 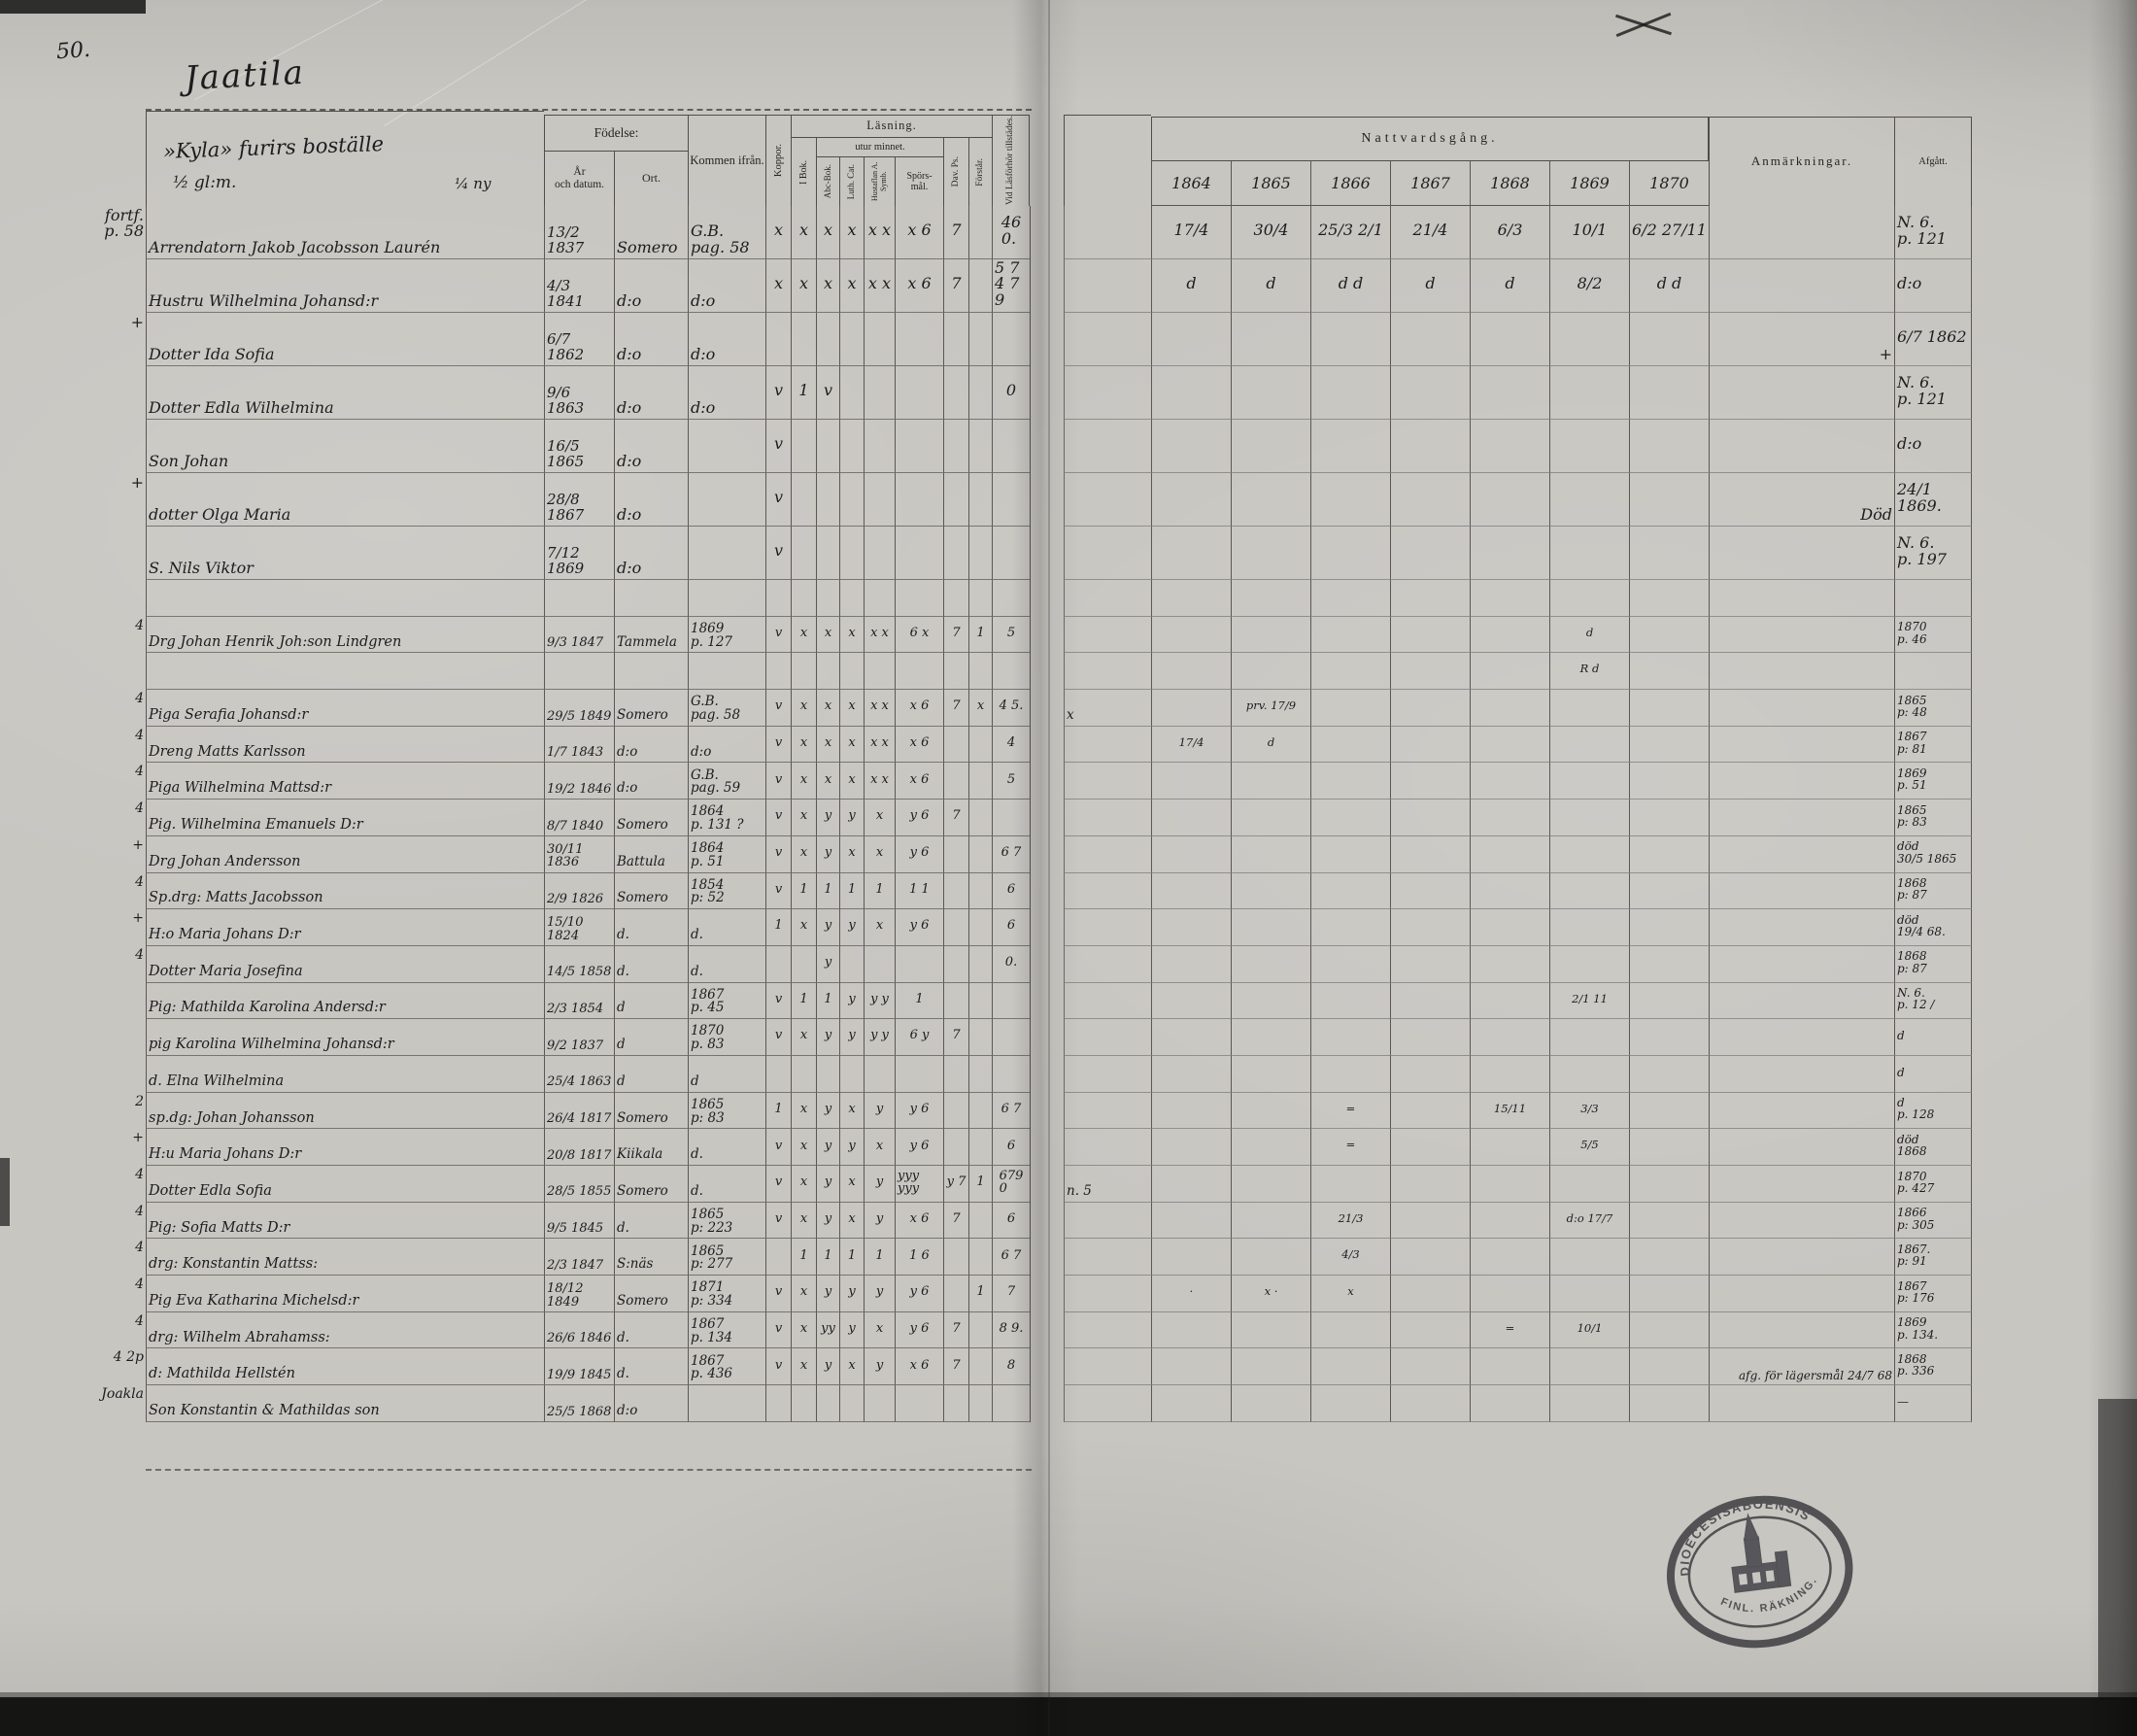 What do you see at coordinates (955, 1367) in the screenshot?
I see `mark-davids-psalms: 7` at bounding box center [955, 1367].